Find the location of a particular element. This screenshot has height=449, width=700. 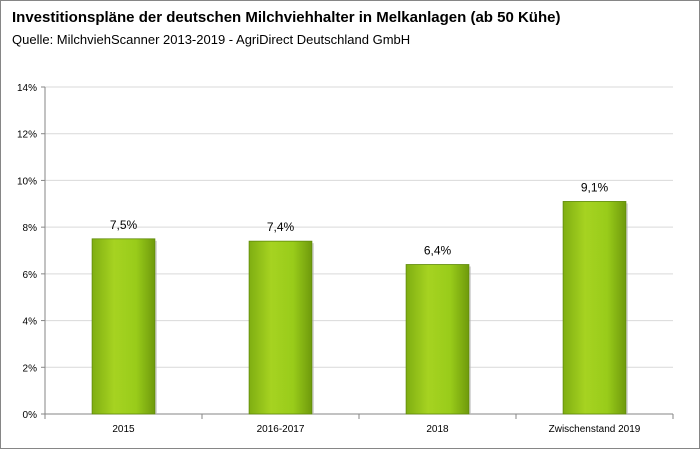

y-tick-label: 12% is located at coordinates (27, 135).